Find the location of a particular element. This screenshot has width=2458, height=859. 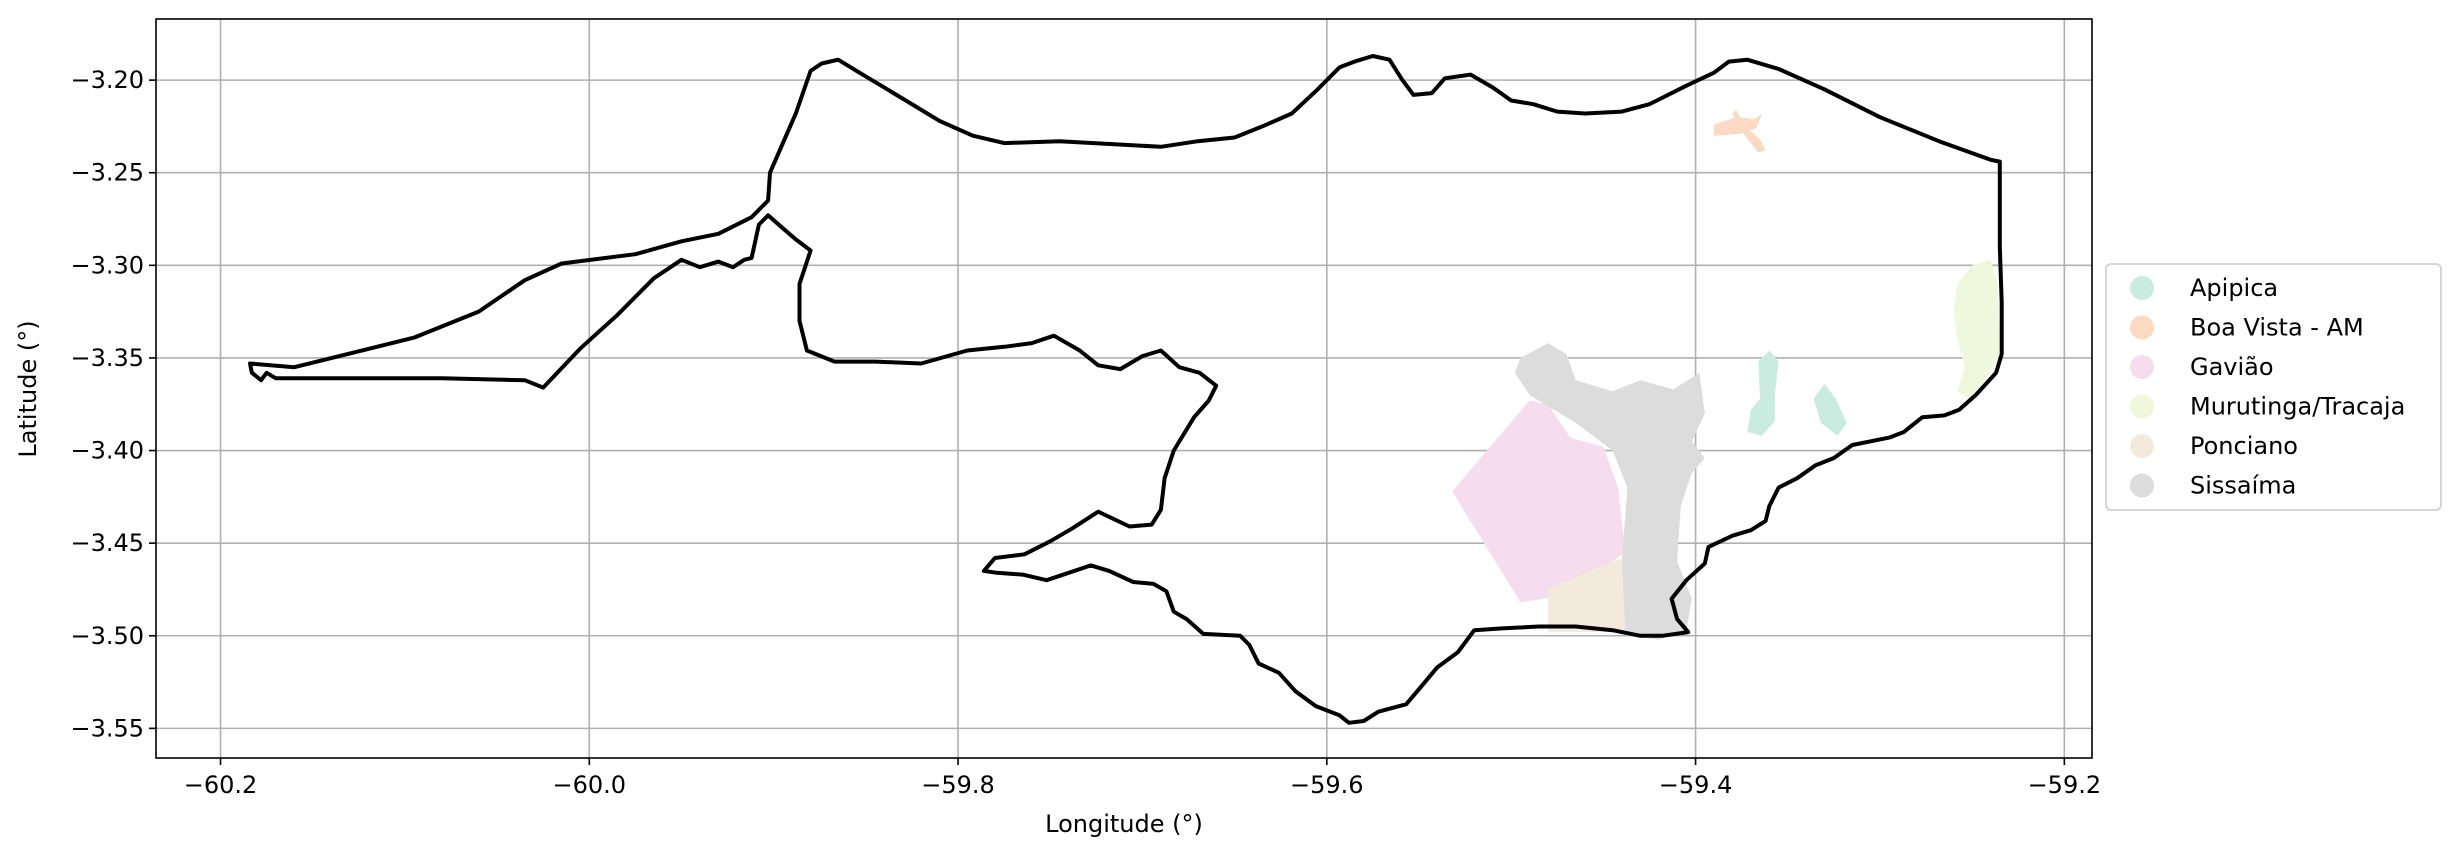

y-axis-label: Latitude (°) is located at coordinates (28, 388).